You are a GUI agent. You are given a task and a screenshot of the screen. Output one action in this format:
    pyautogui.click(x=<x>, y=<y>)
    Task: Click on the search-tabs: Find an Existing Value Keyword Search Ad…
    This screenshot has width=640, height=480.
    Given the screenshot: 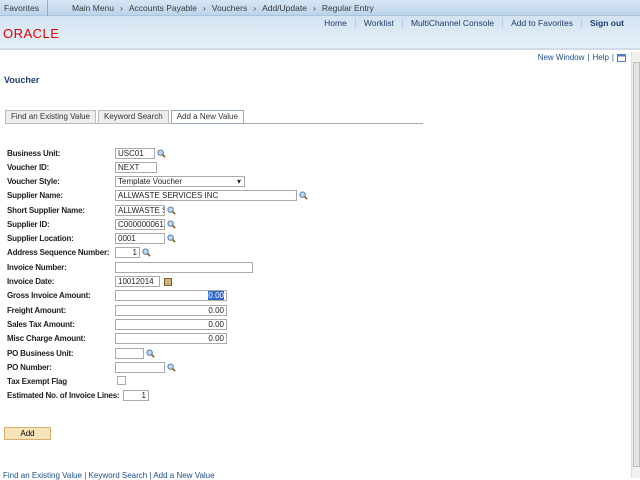 What is the action you would take?
    pyautogui.click(x=214, y=117)
    